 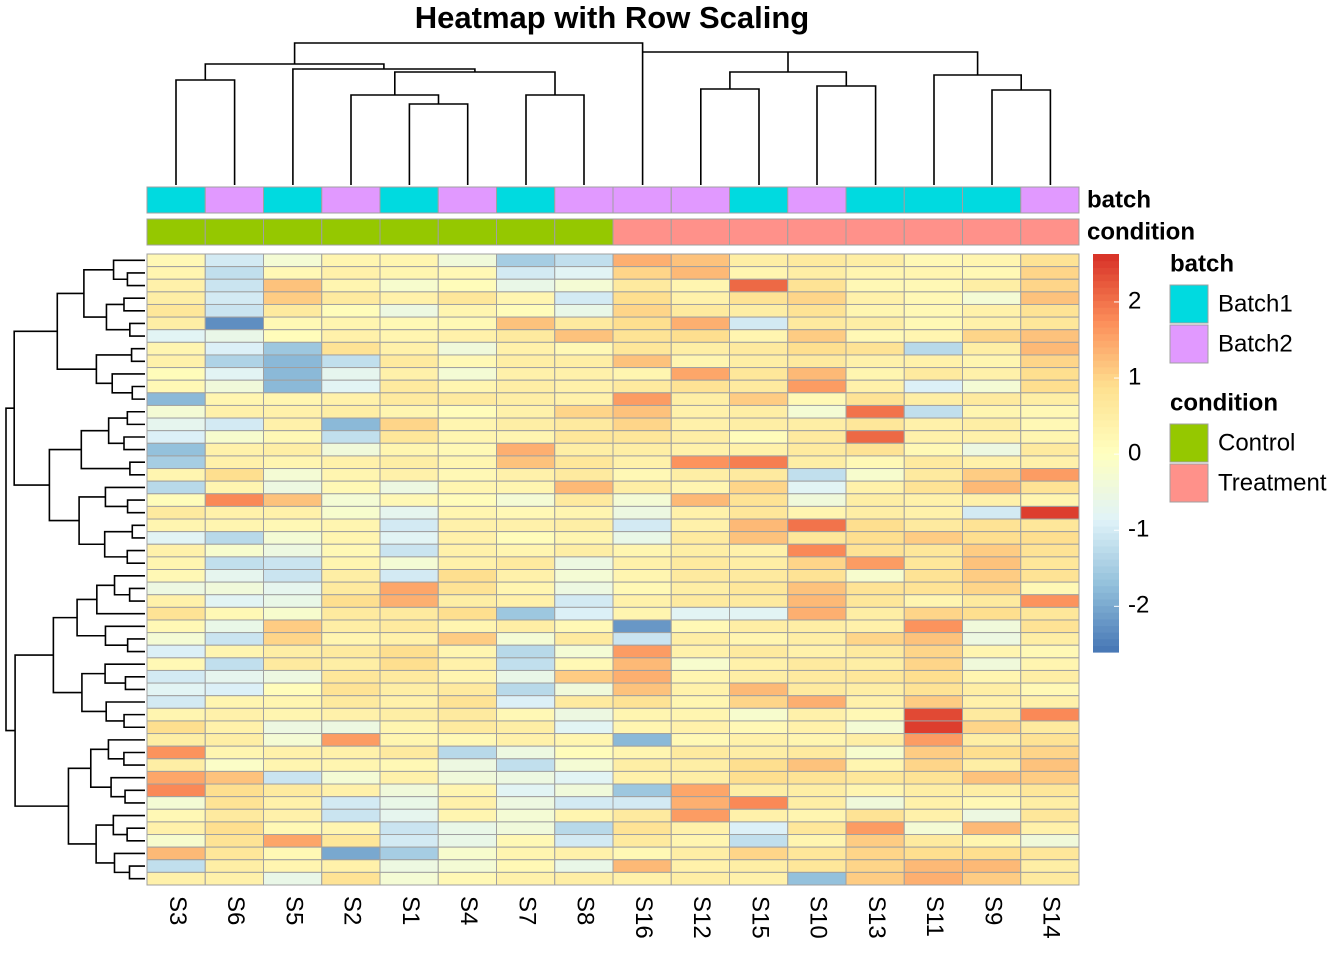 What do you see at coordinates (352, 910) in the screenshot?
I see `column-label: S2` at bounding box center [352, 910].